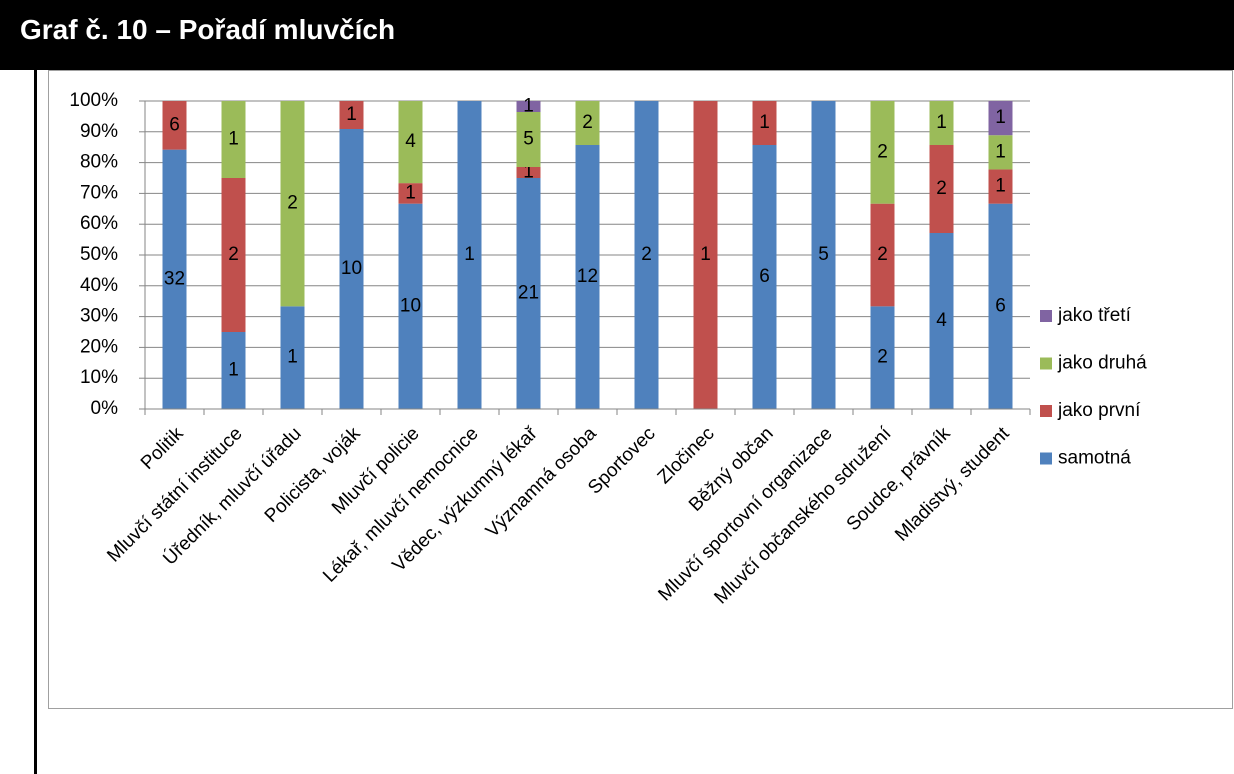  I want to click on y-tick-label: 80%, so click(99, 162).